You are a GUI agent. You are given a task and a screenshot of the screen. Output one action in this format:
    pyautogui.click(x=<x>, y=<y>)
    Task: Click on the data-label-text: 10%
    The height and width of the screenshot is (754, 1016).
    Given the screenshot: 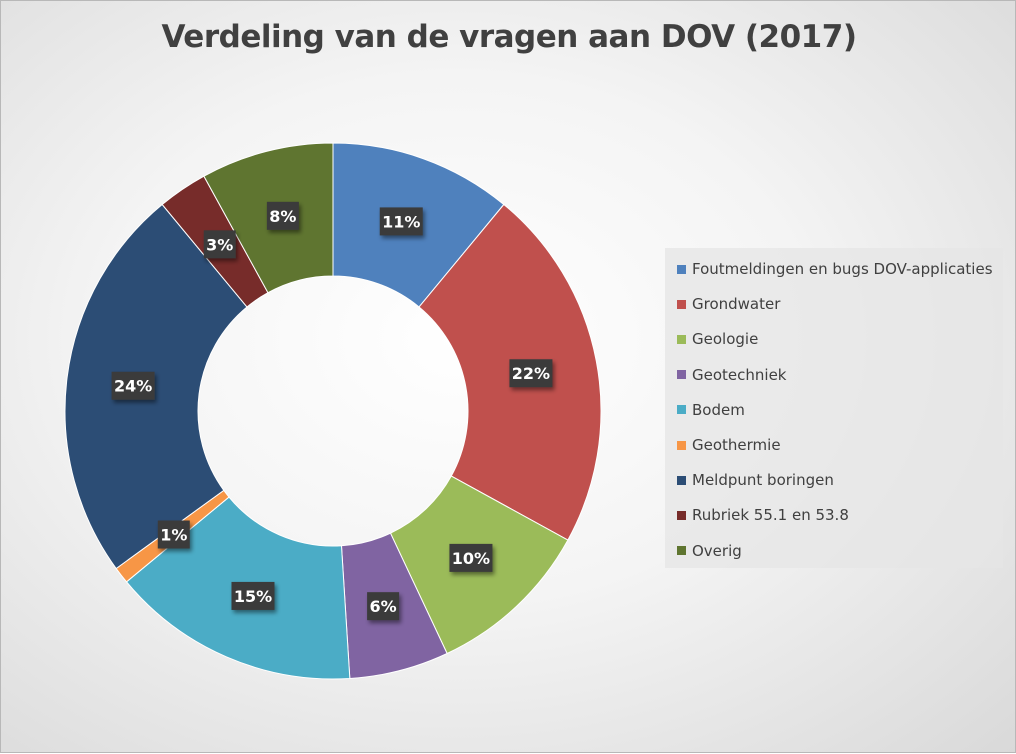 What is the action you would take?
    pyautogui.click(x=471, y=558)
    